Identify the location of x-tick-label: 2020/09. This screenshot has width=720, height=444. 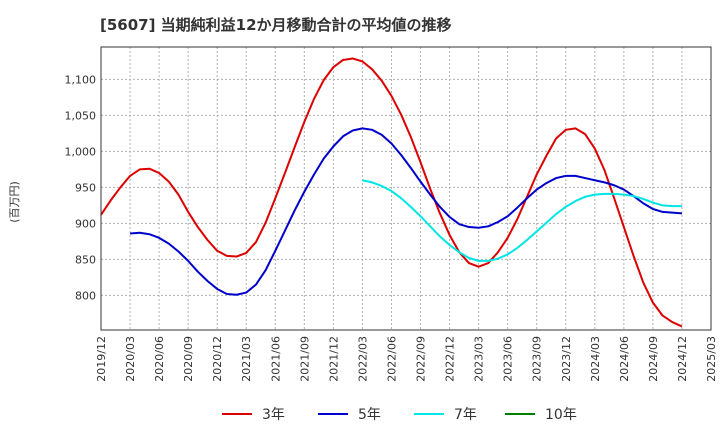
(188, 359).